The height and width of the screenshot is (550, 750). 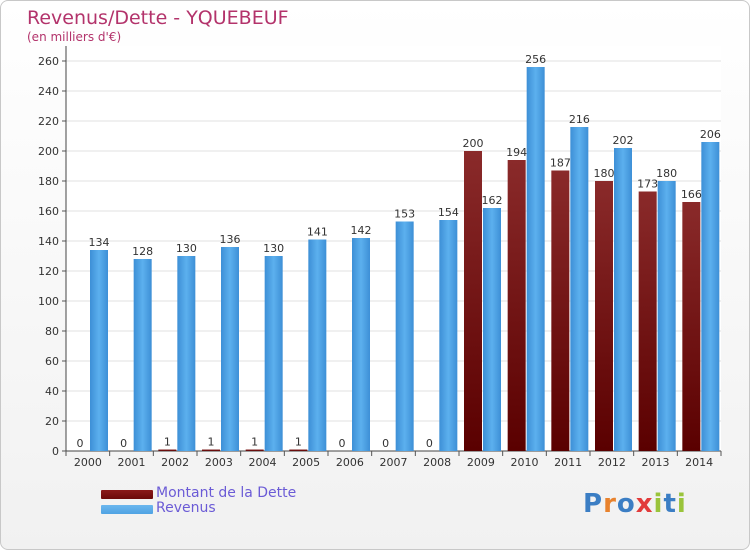 I want to click on data-label-revenus: 128, so click(x=142, y=251).